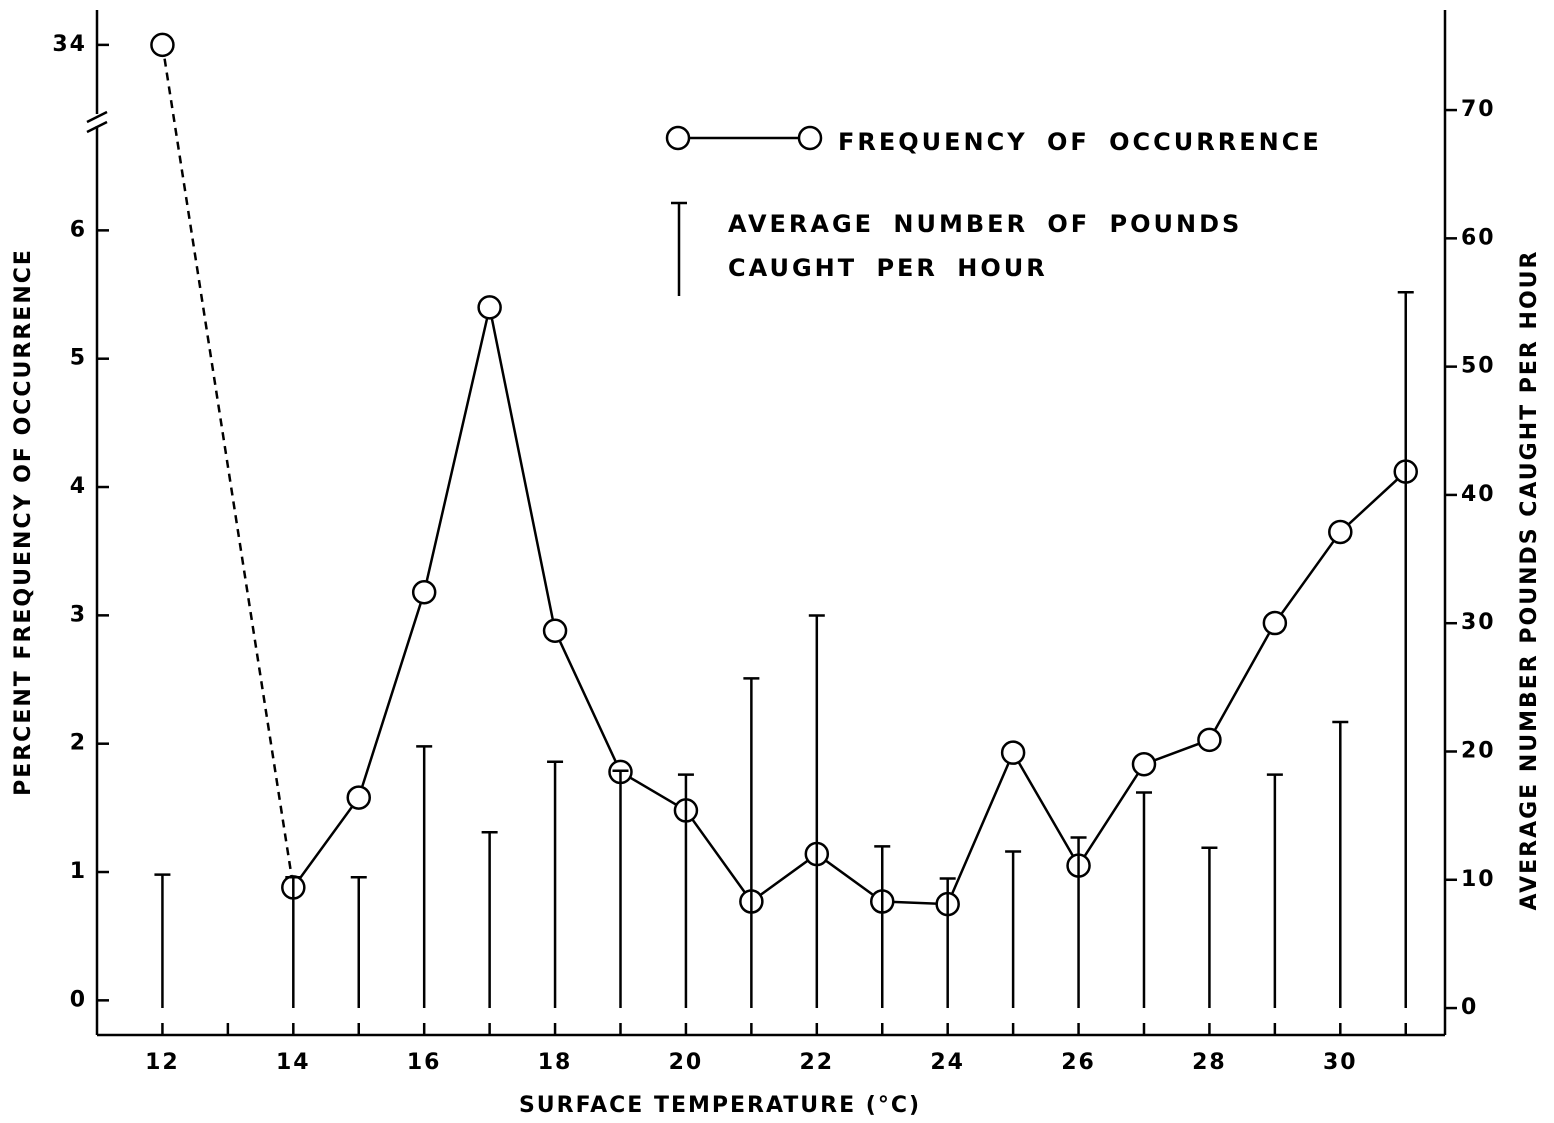 The width and height of the screenshot is (1554, 1123). I want to click on y-tick-label: 1, so click(78, 871).